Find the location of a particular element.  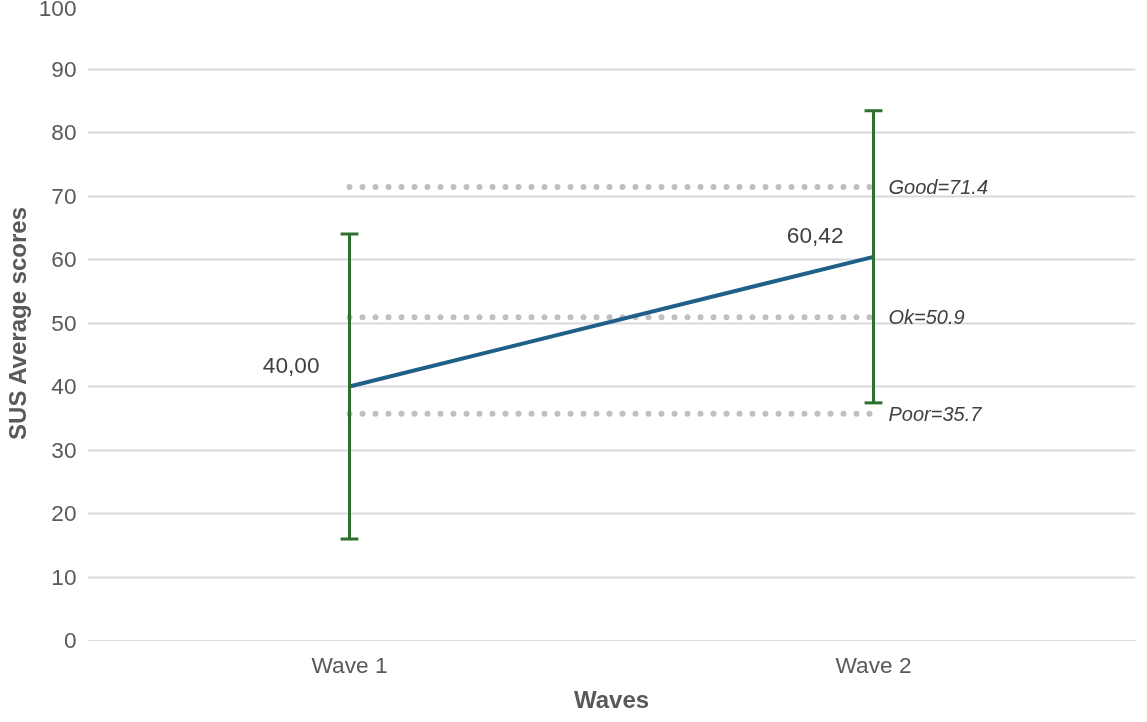

y-tick-label: 80 is located at coordinates (64, 132).